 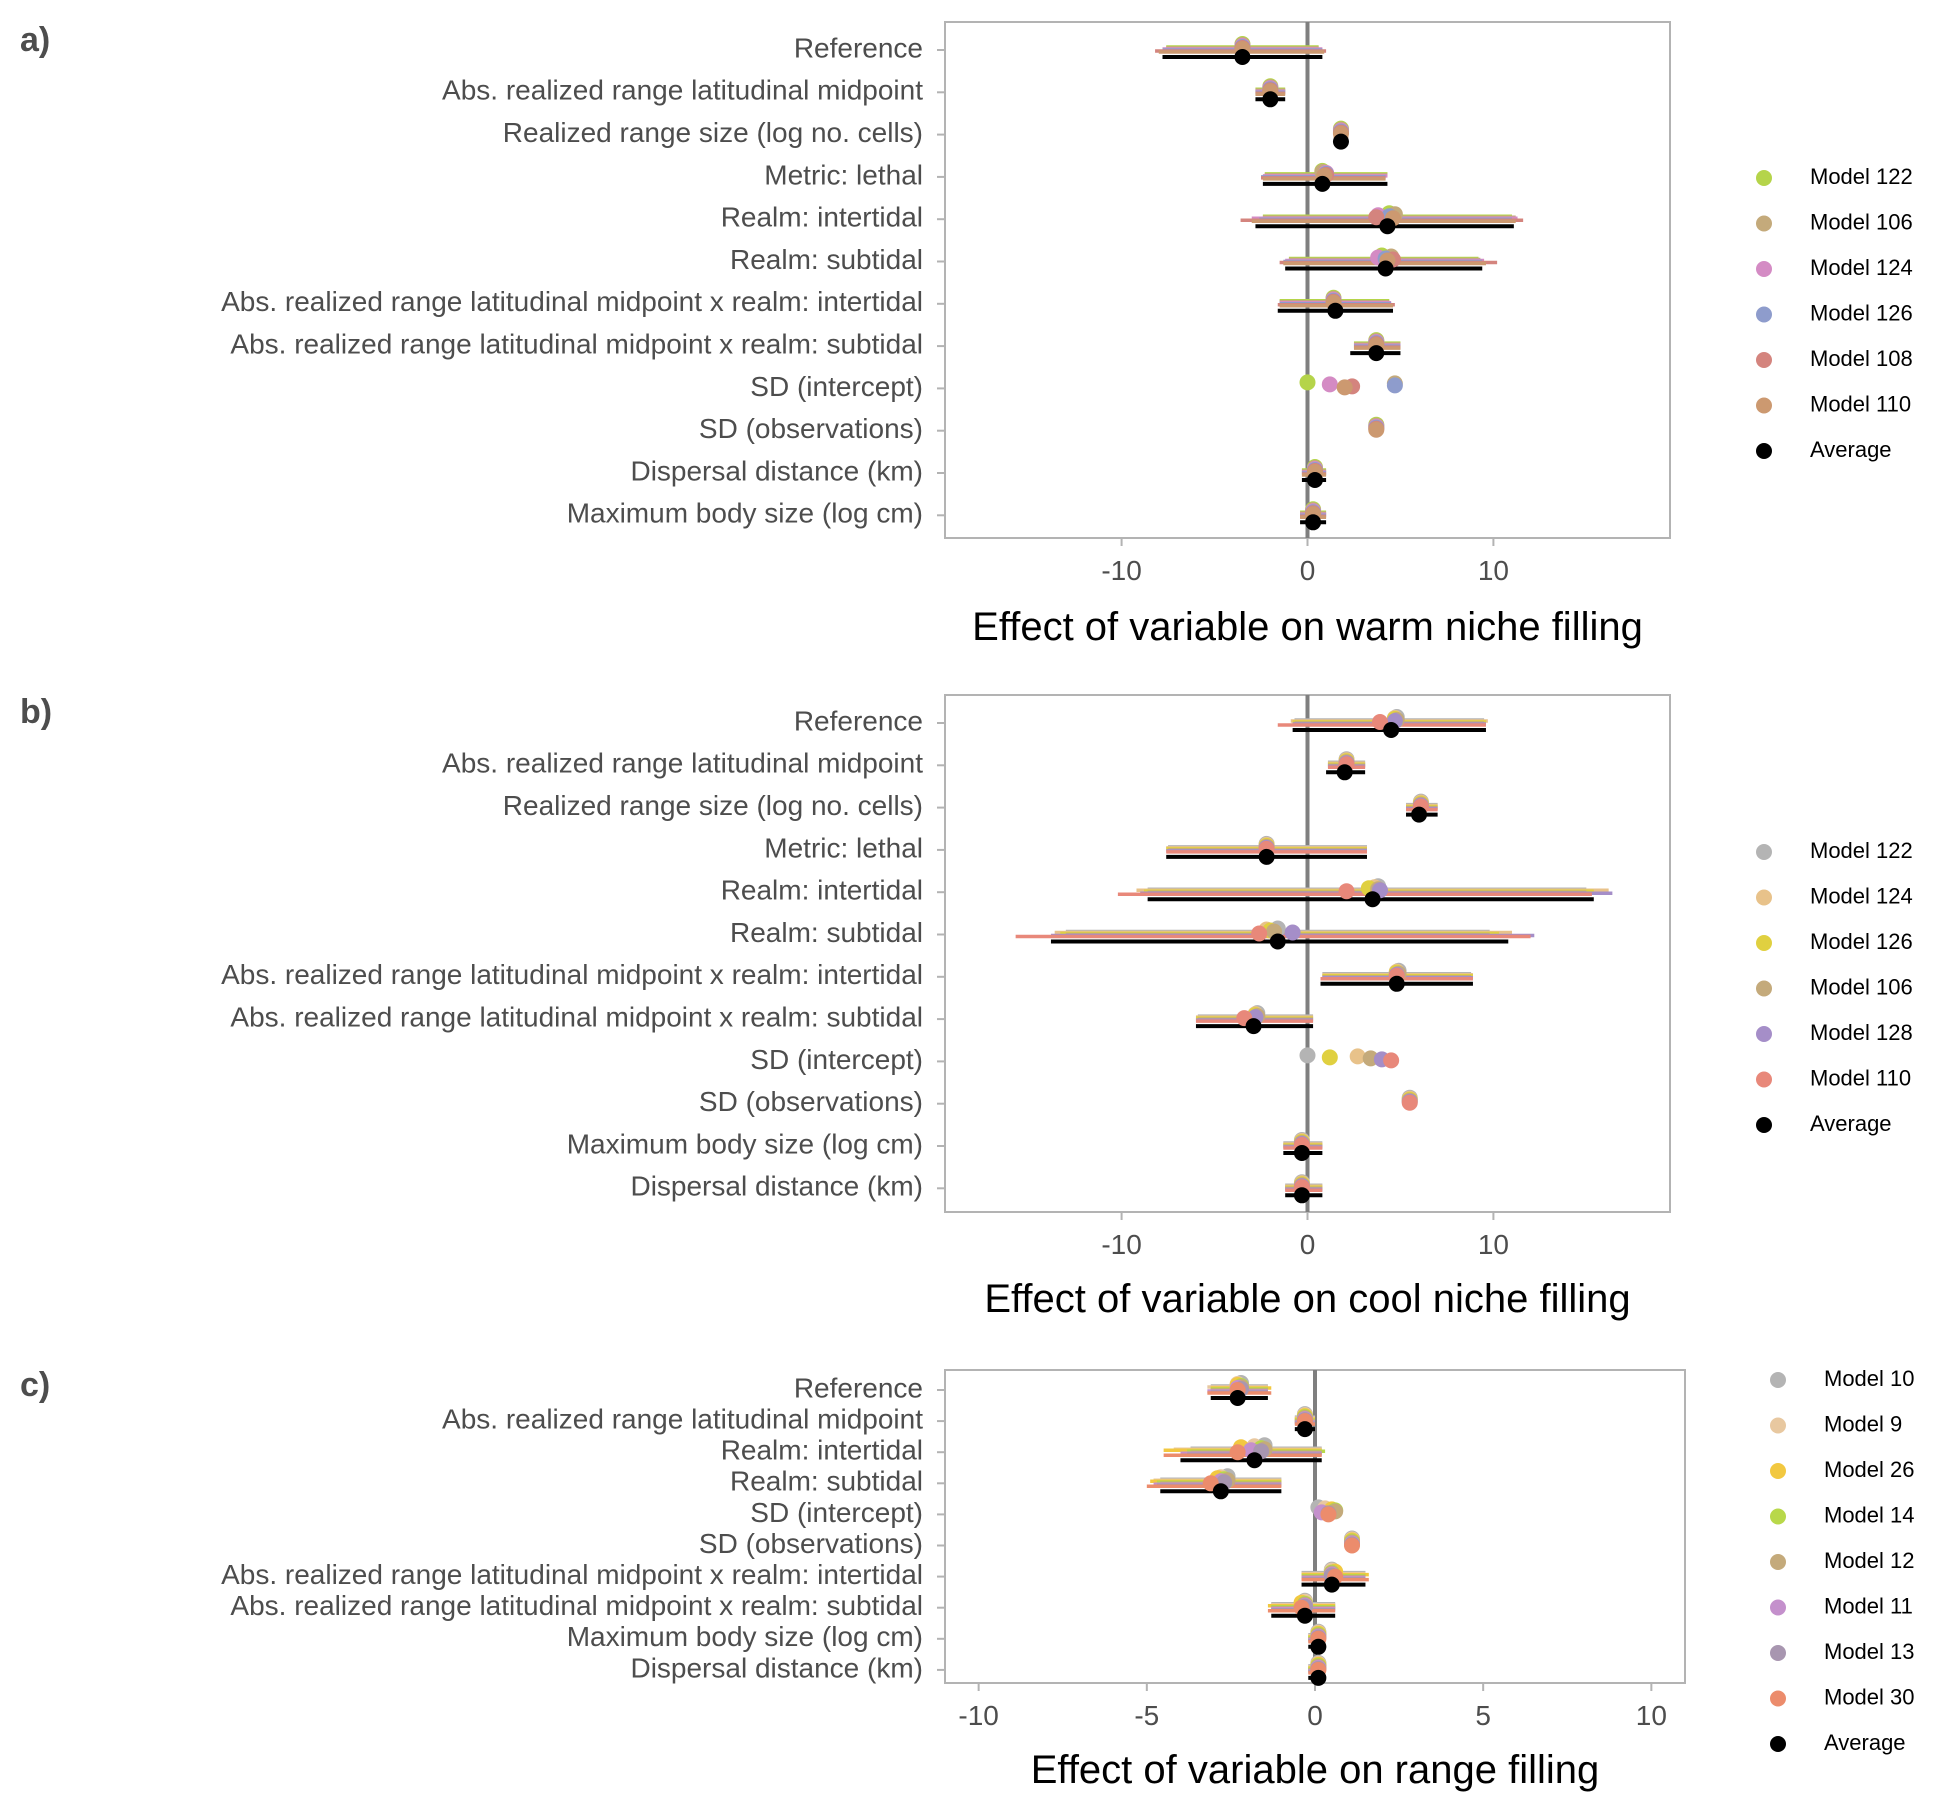 I want to click on legend-label: Model 12, so click(x=1869, y=1560).